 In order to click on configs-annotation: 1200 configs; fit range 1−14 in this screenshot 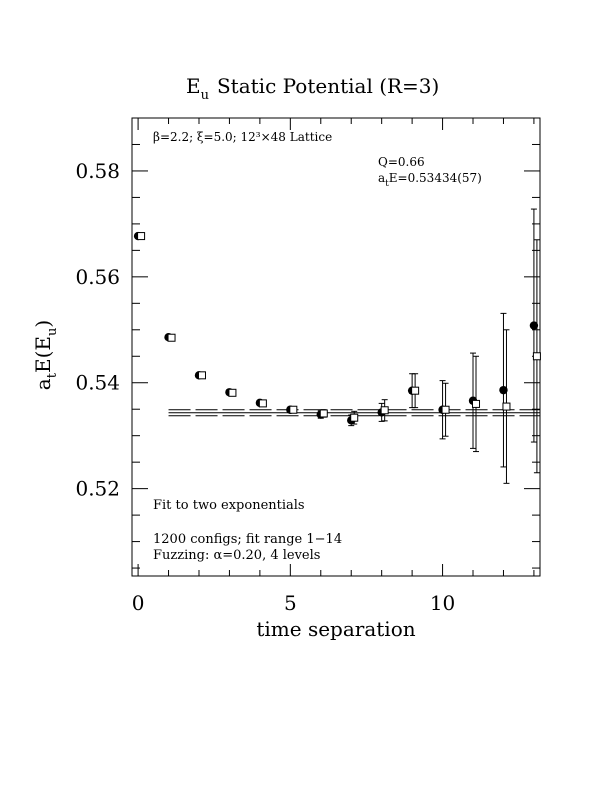, I will do `click(247, 539)`.